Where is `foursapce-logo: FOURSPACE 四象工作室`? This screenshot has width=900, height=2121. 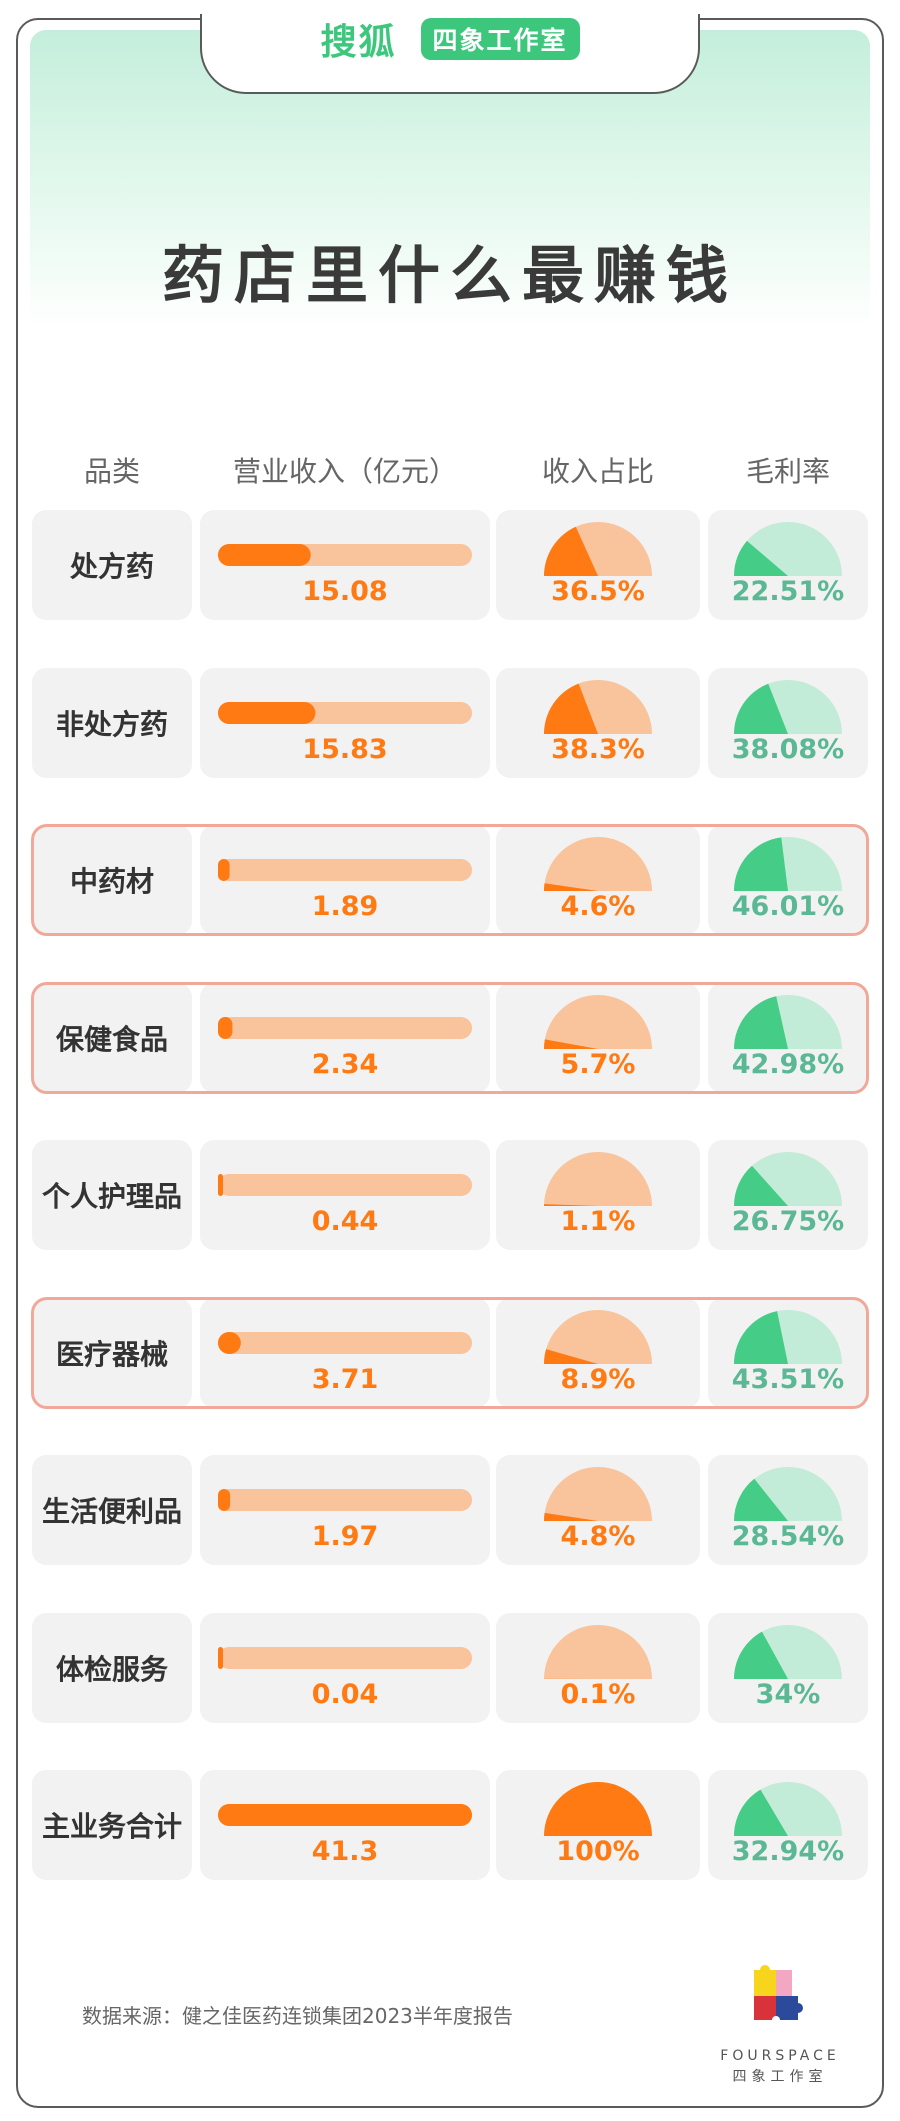
foursapce-logo: FOURSPACE 四象工作室 is located at coordinates (780, 2022).